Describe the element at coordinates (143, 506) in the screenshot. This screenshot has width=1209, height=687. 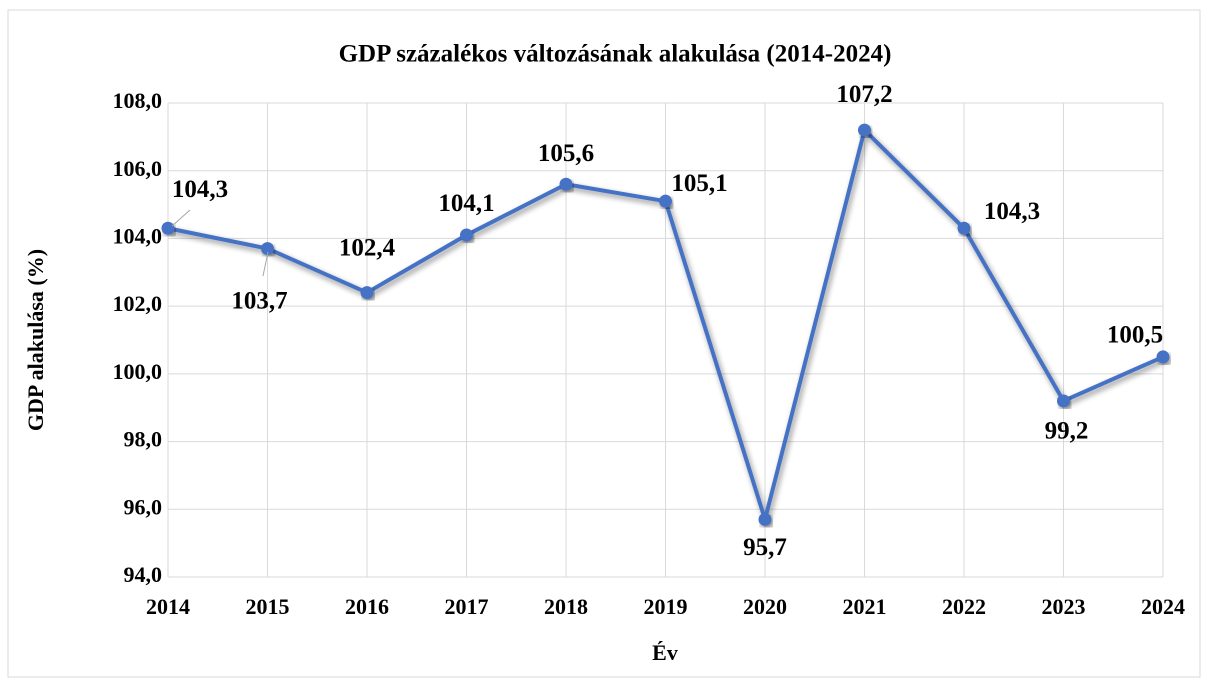
I see `y-tick-label: 96,0` at that location.